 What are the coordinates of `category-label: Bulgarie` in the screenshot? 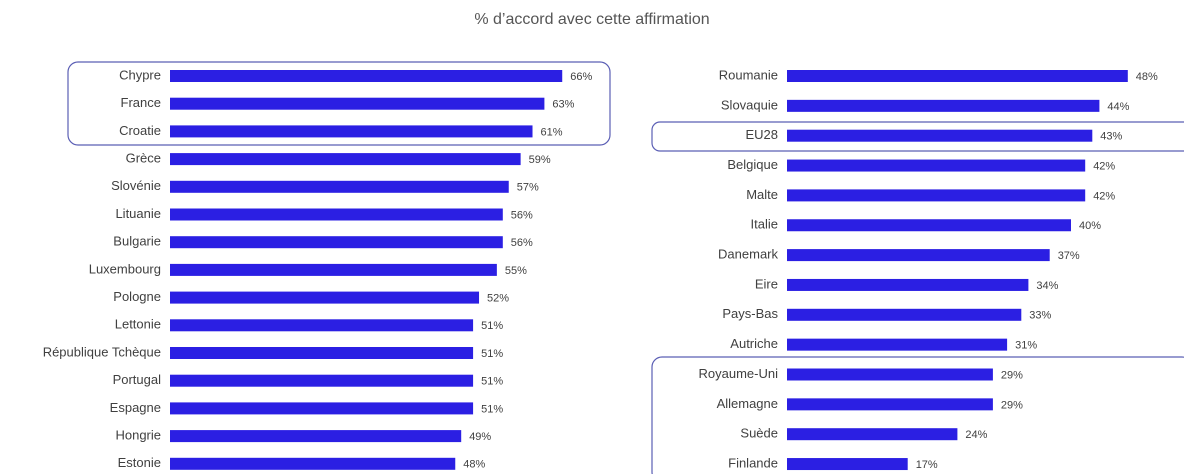 It's located at (137, 241).